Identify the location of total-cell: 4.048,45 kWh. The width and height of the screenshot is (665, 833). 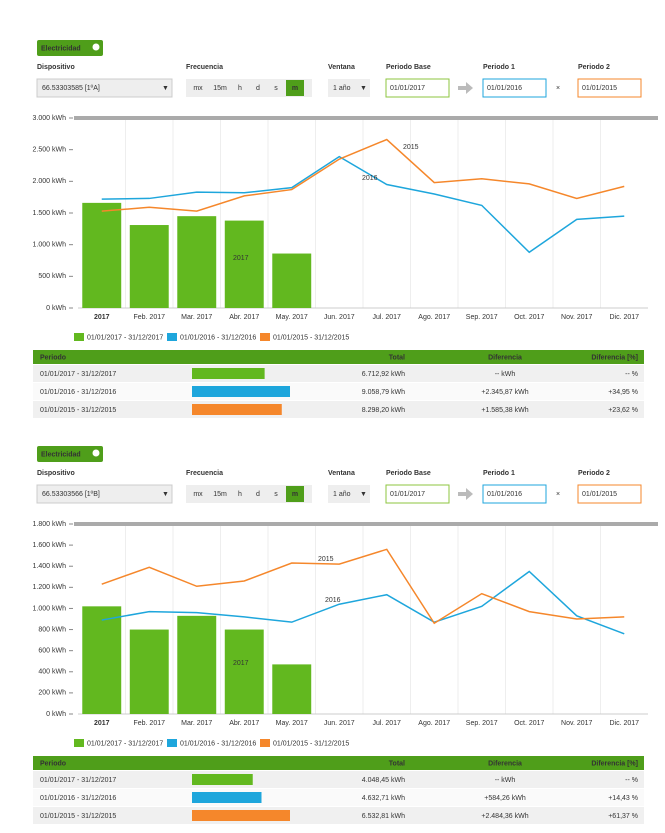
(383, 780).